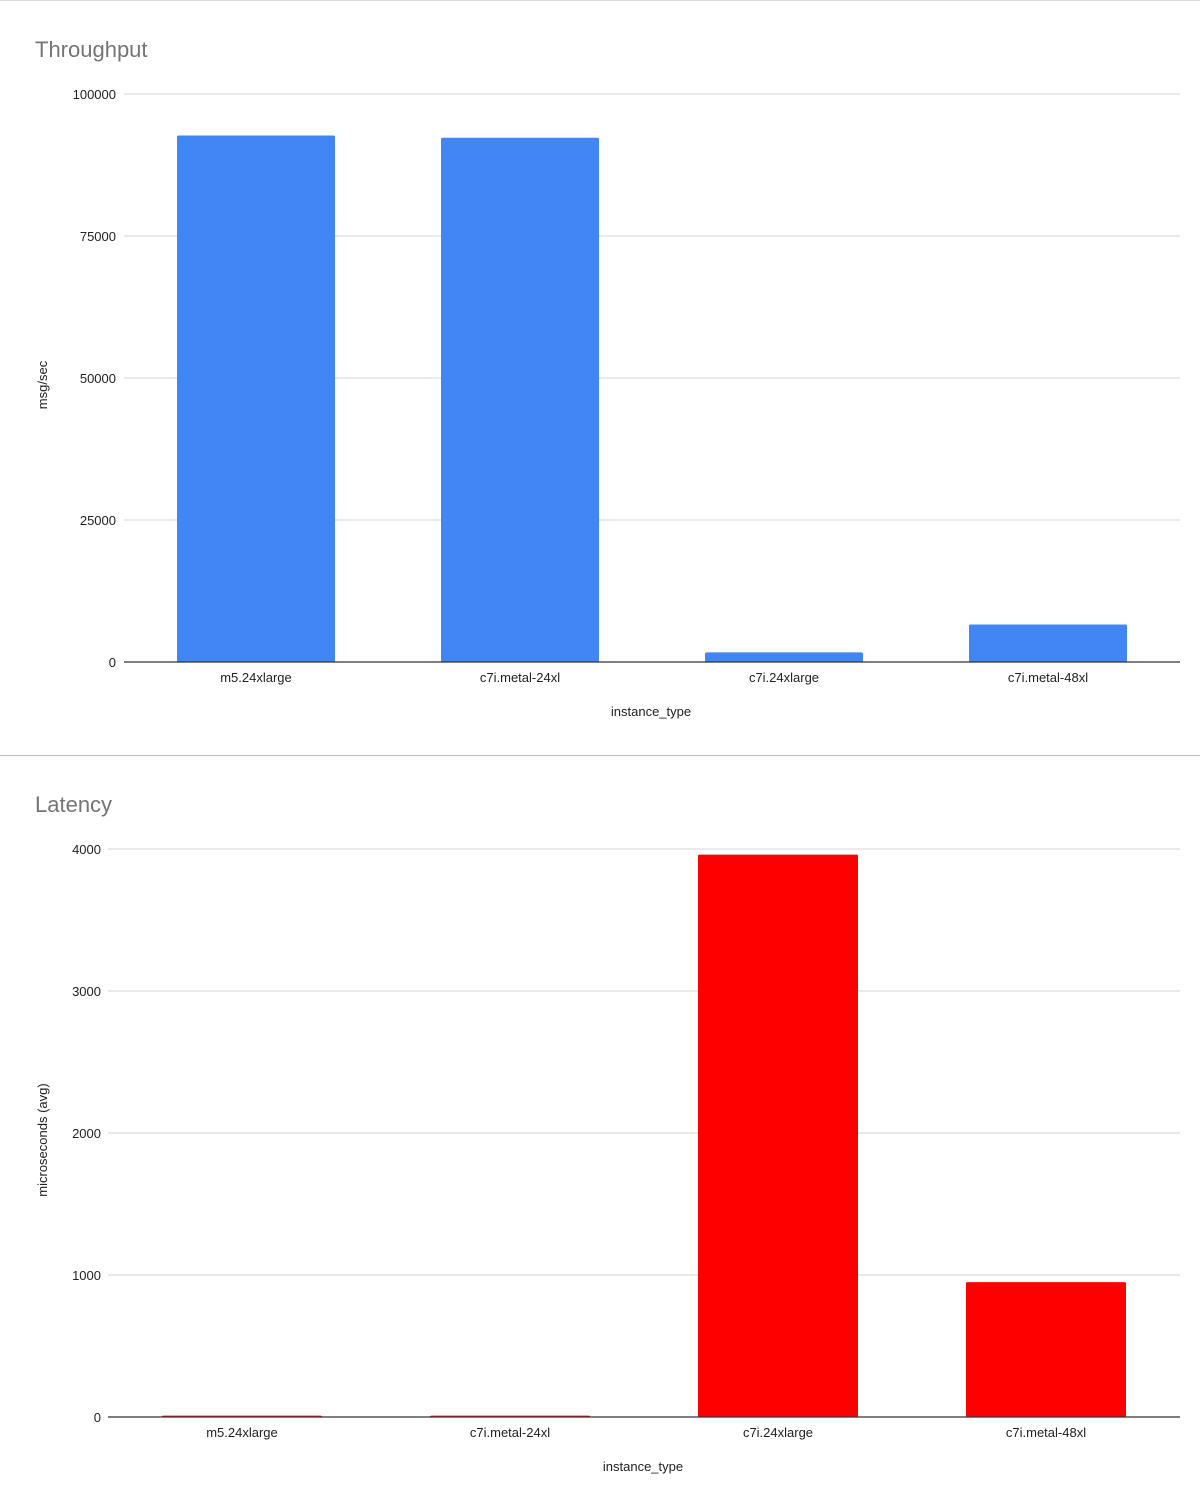  What do you see at coordinates (520, 400) in the screenshot?
I see `bar-c7i.metal-24xl` at bounding box center [520, 400].